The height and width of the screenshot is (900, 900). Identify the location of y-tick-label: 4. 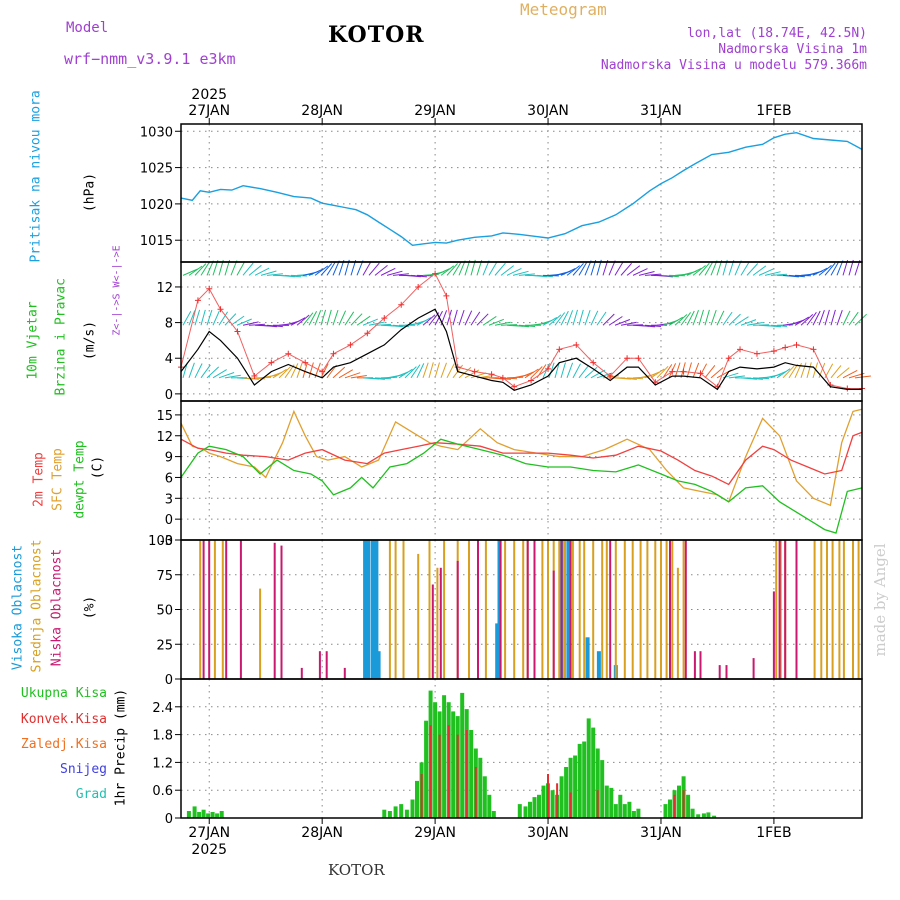
(169, 359).